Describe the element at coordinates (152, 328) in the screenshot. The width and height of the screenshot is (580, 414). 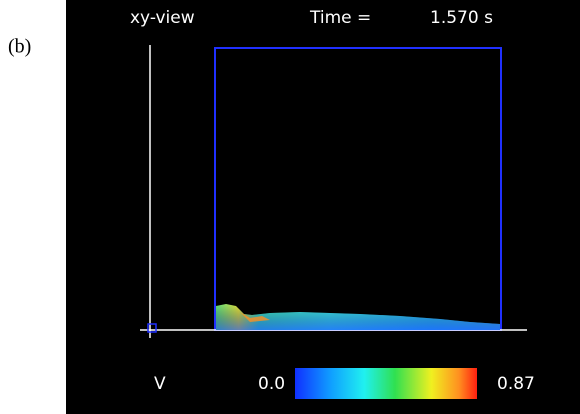
I see `origin-marker` at that location.